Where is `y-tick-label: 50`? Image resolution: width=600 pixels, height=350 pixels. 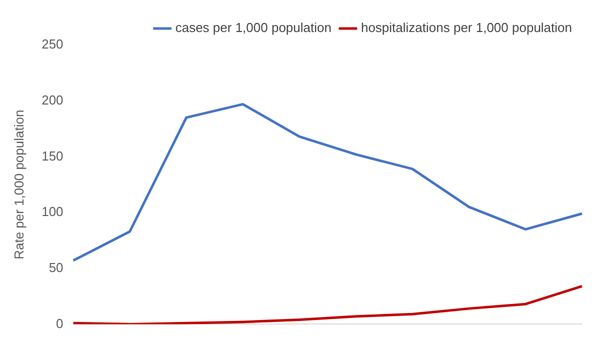
y-tick-label: 50 is located at coordinates (56, 267).